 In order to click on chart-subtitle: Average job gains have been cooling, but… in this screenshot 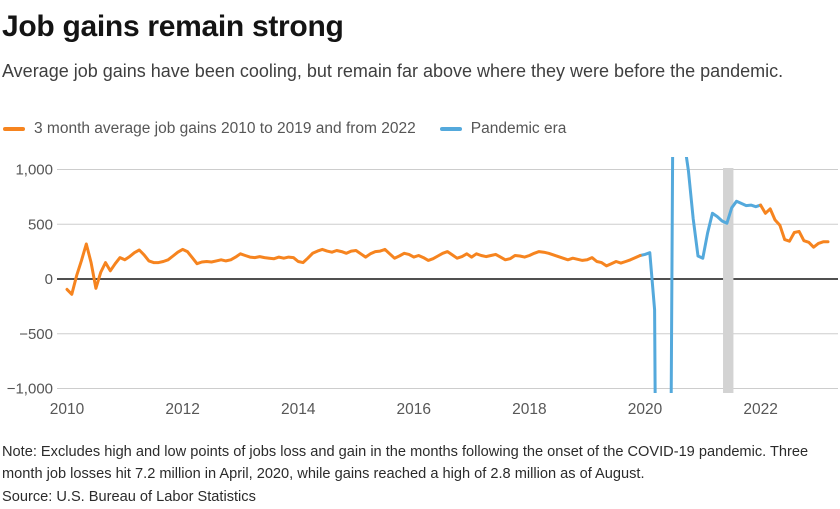, I will do `click(393, 71)`.